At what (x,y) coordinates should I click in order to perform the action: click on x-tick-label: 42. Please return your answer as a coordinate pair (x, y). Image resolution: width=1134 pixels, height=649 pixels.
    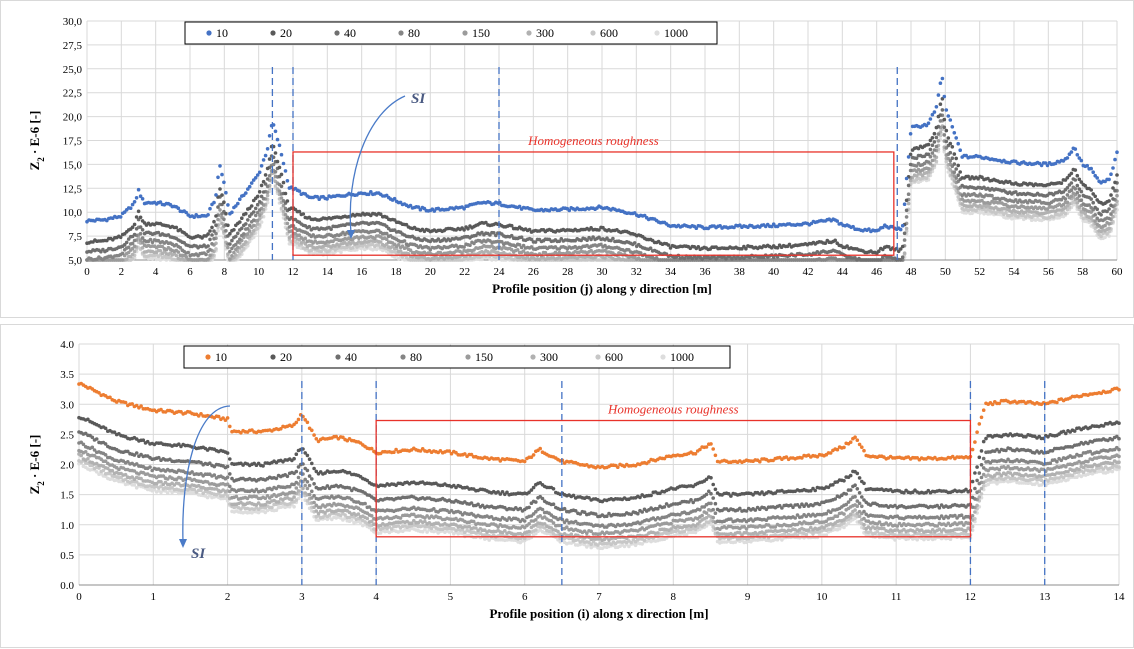
    Looking at the image, I should click on (808, 272).